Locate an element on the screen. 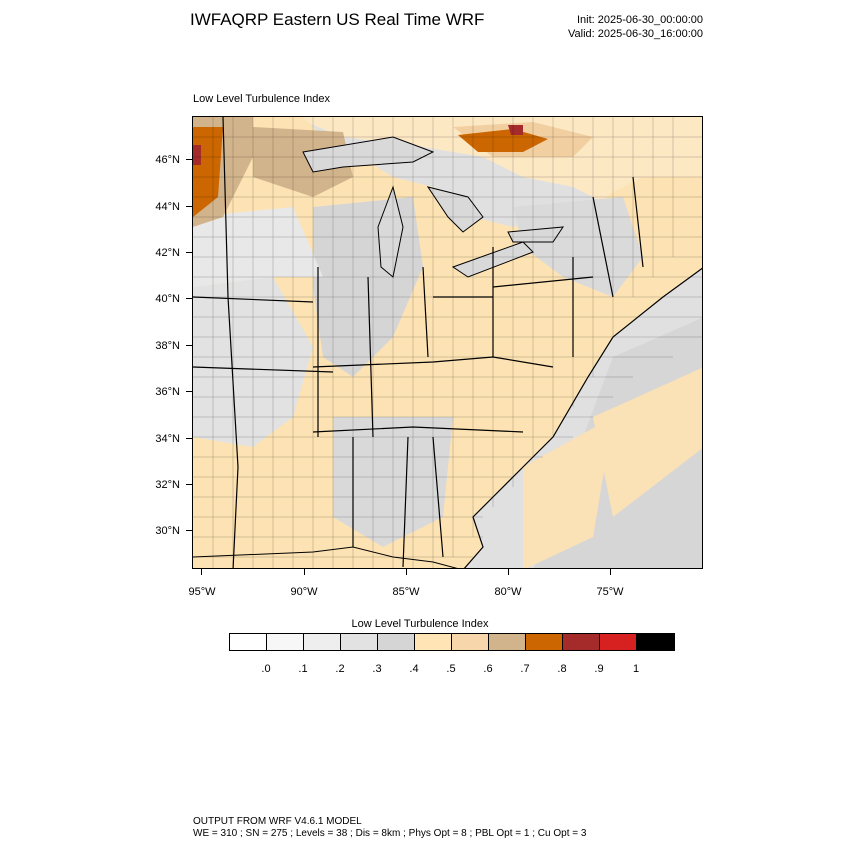  lat-label-36: 36°N is located at coordinates (167, 392).